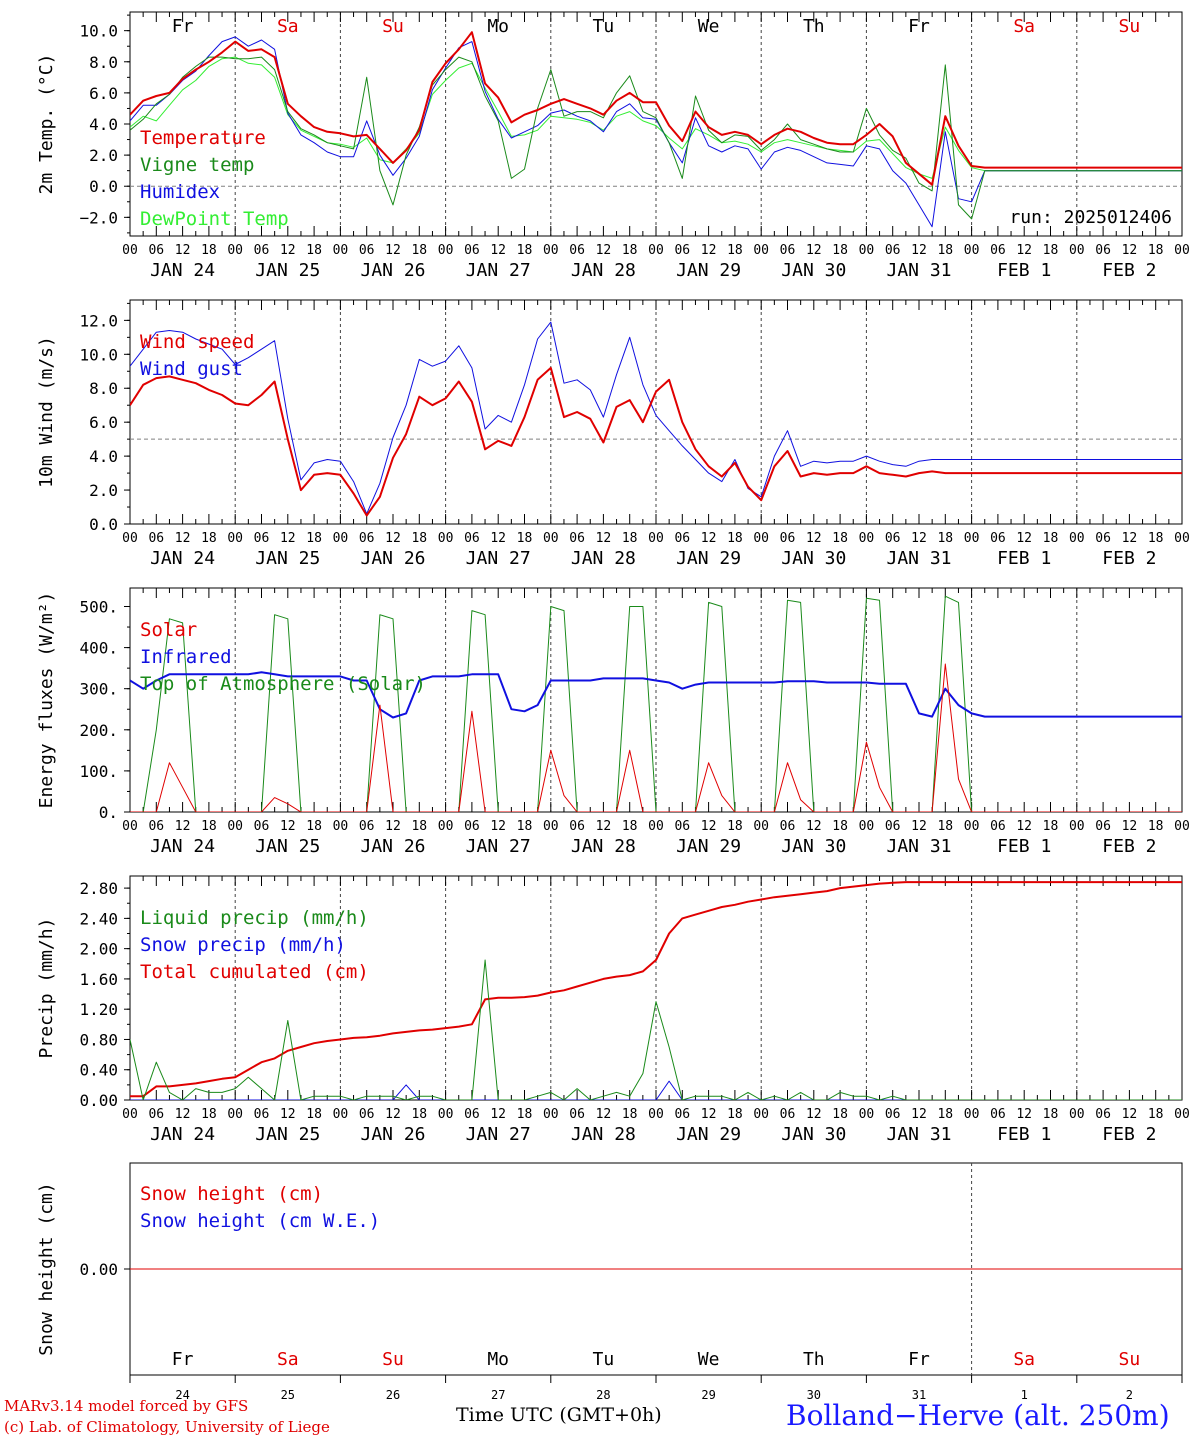  I want to click on y-axis-label: Snow height (cm), so click(46, 1268).